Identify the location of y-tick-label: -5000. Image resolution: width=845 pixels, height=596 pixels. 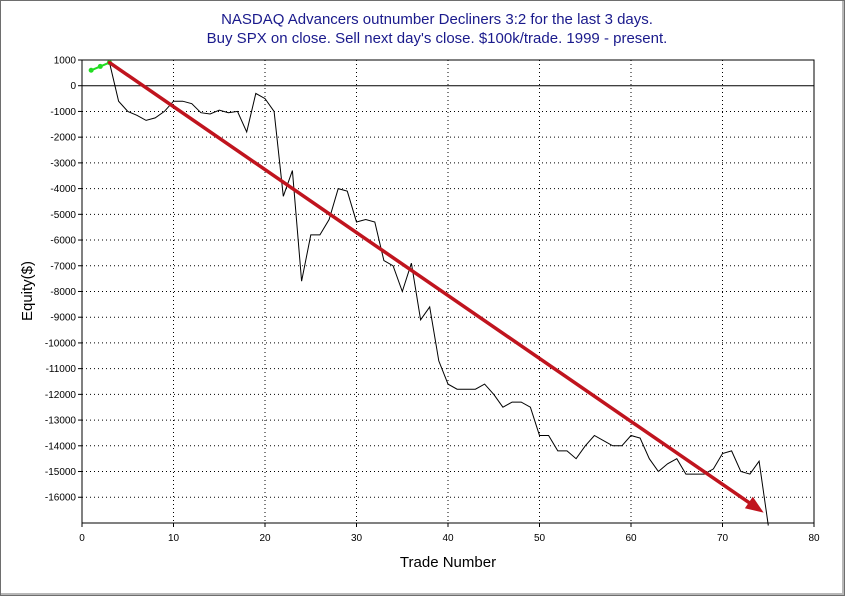
(63, 215).